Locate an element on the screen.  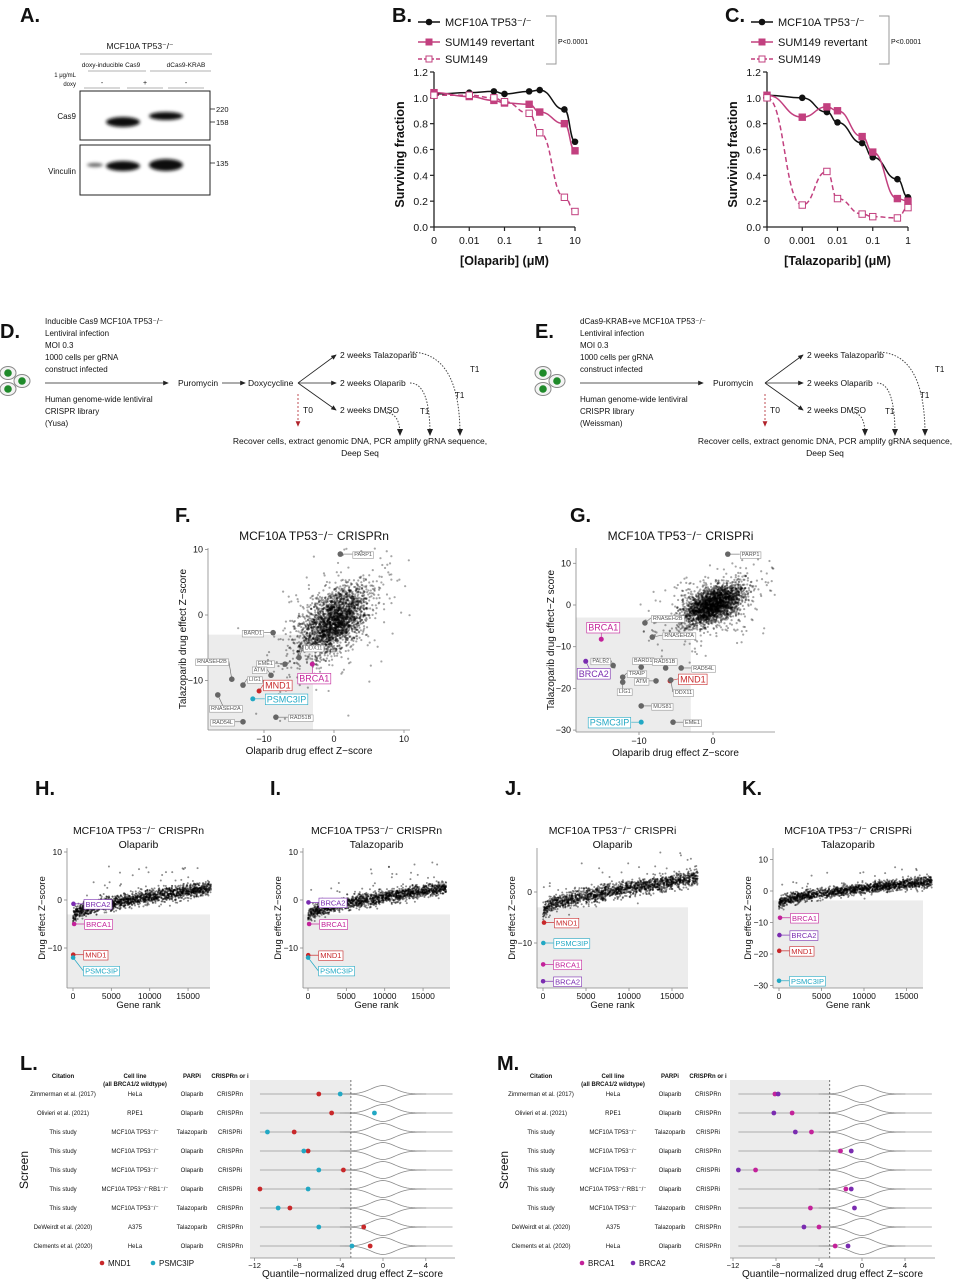
x-axis-title: [Talazoparib] (μM) is located at coordinates (837, 261).